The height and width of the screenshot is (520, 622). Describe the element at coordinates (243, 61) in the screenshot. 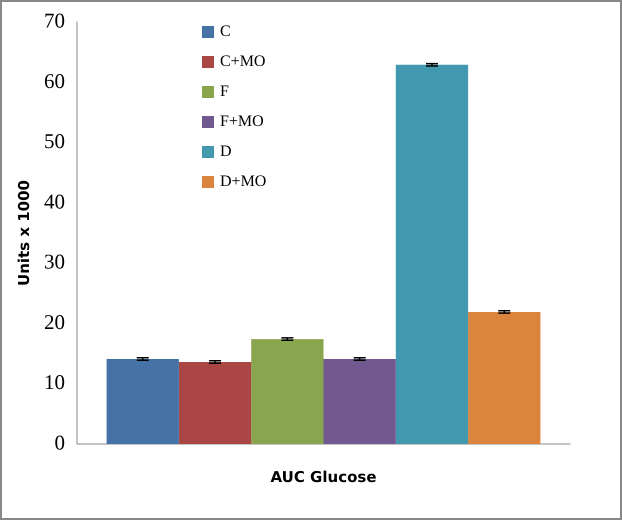

I see `legend-label: C+MO` at that location.